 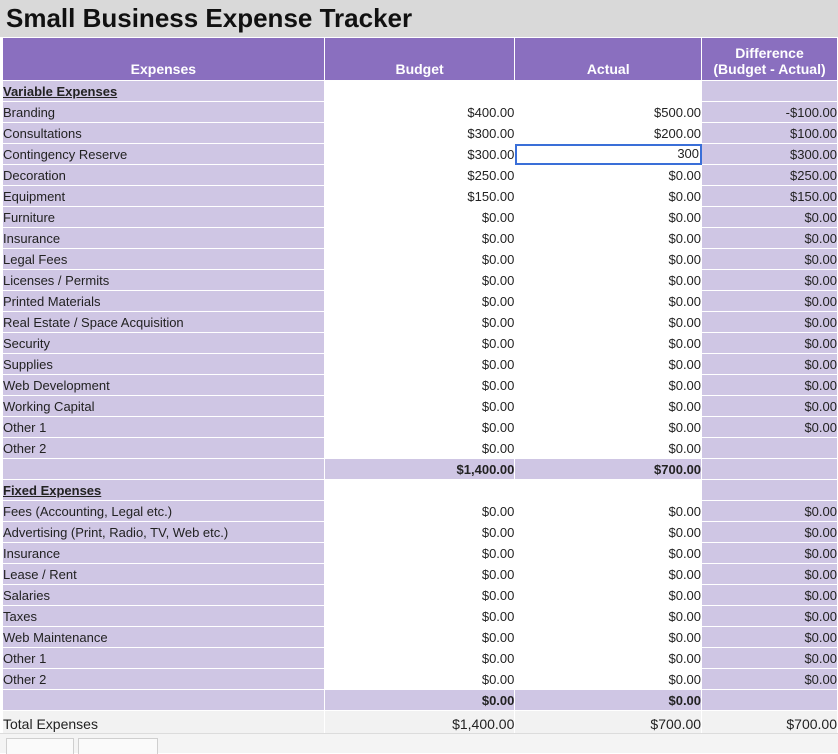 I want to click on difference-cell: $300.00, so click(x=769, y=154).